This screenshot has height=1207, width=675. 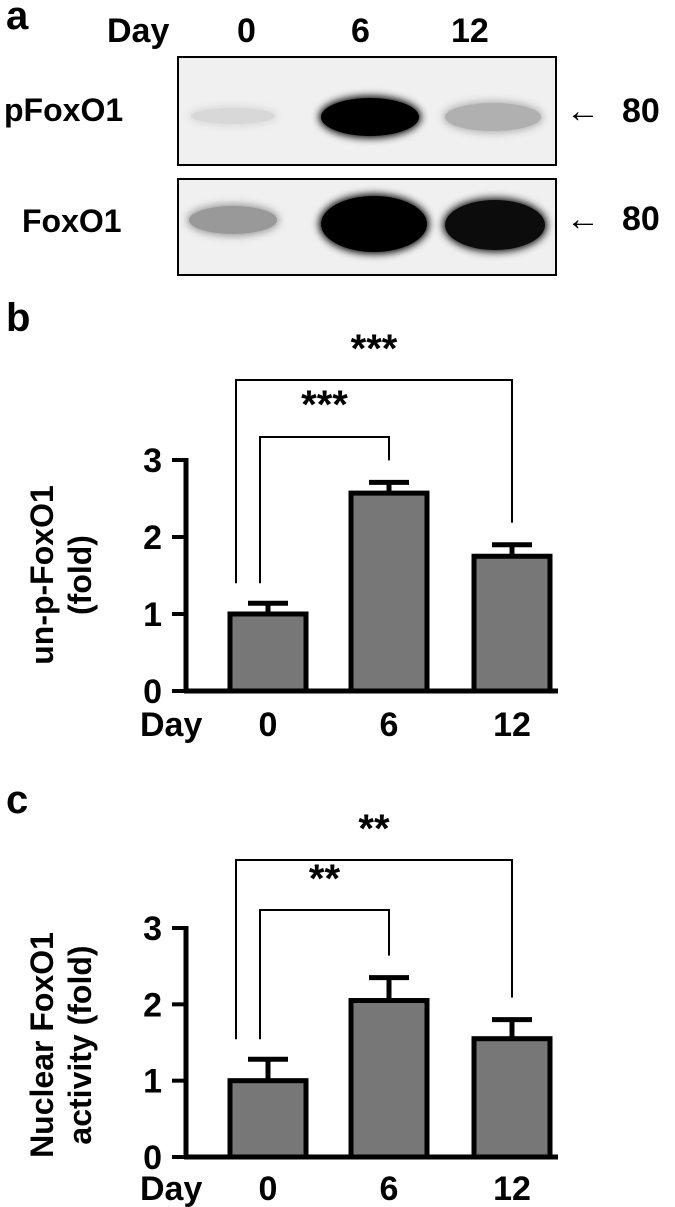 I want to click on chart-b-ylabel-line: (fold), so click(x=80, y=575).